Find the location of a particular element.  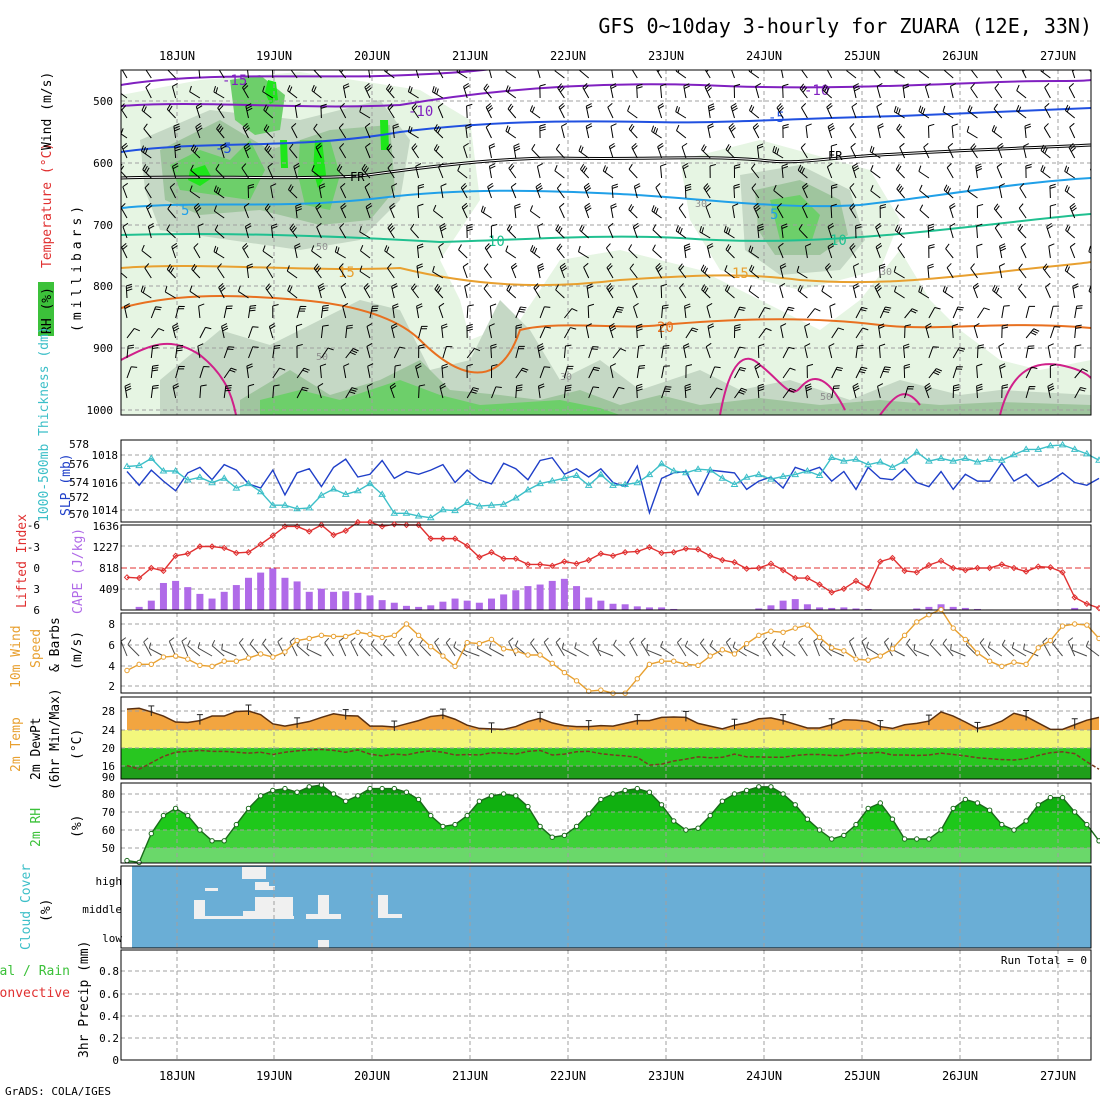

isotherm-fr-inner is located at coordinates (606, 161).